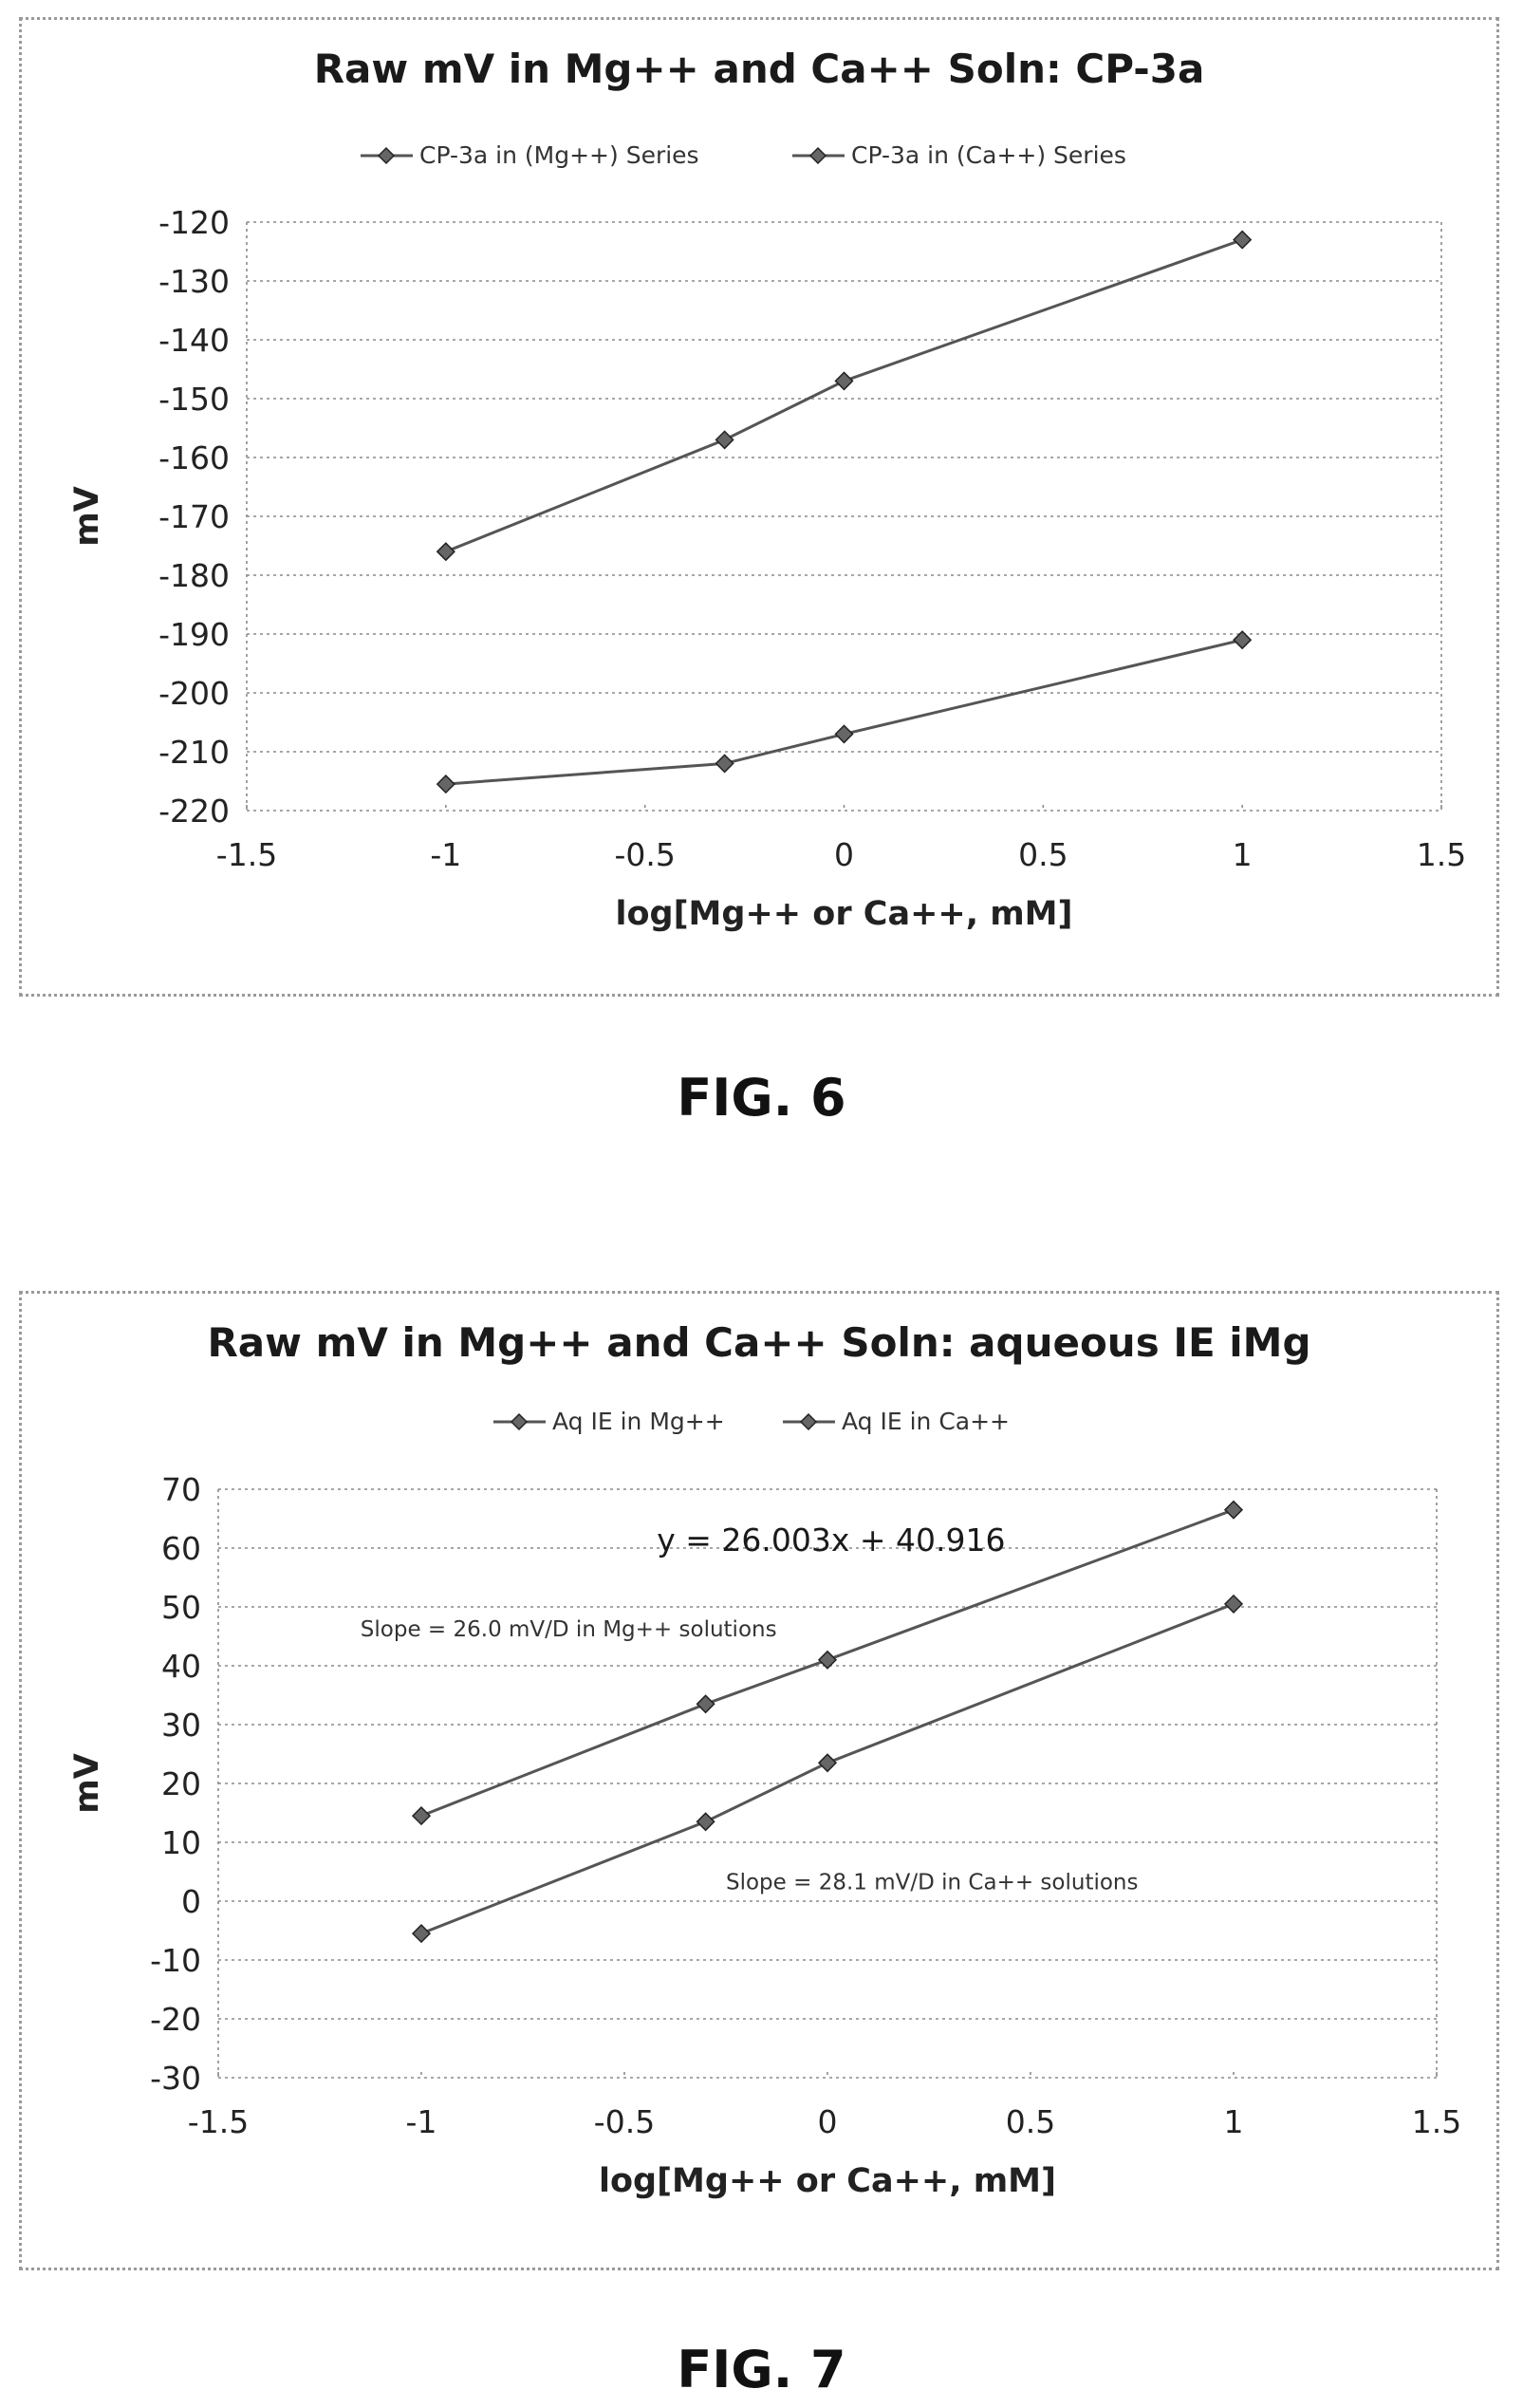 Image resolution: width=1523 pixels, height=2408 pixels. Describe the element at coordinates (191, 1902) in the screenshot. I see `y-tick-label: 0` at that location.